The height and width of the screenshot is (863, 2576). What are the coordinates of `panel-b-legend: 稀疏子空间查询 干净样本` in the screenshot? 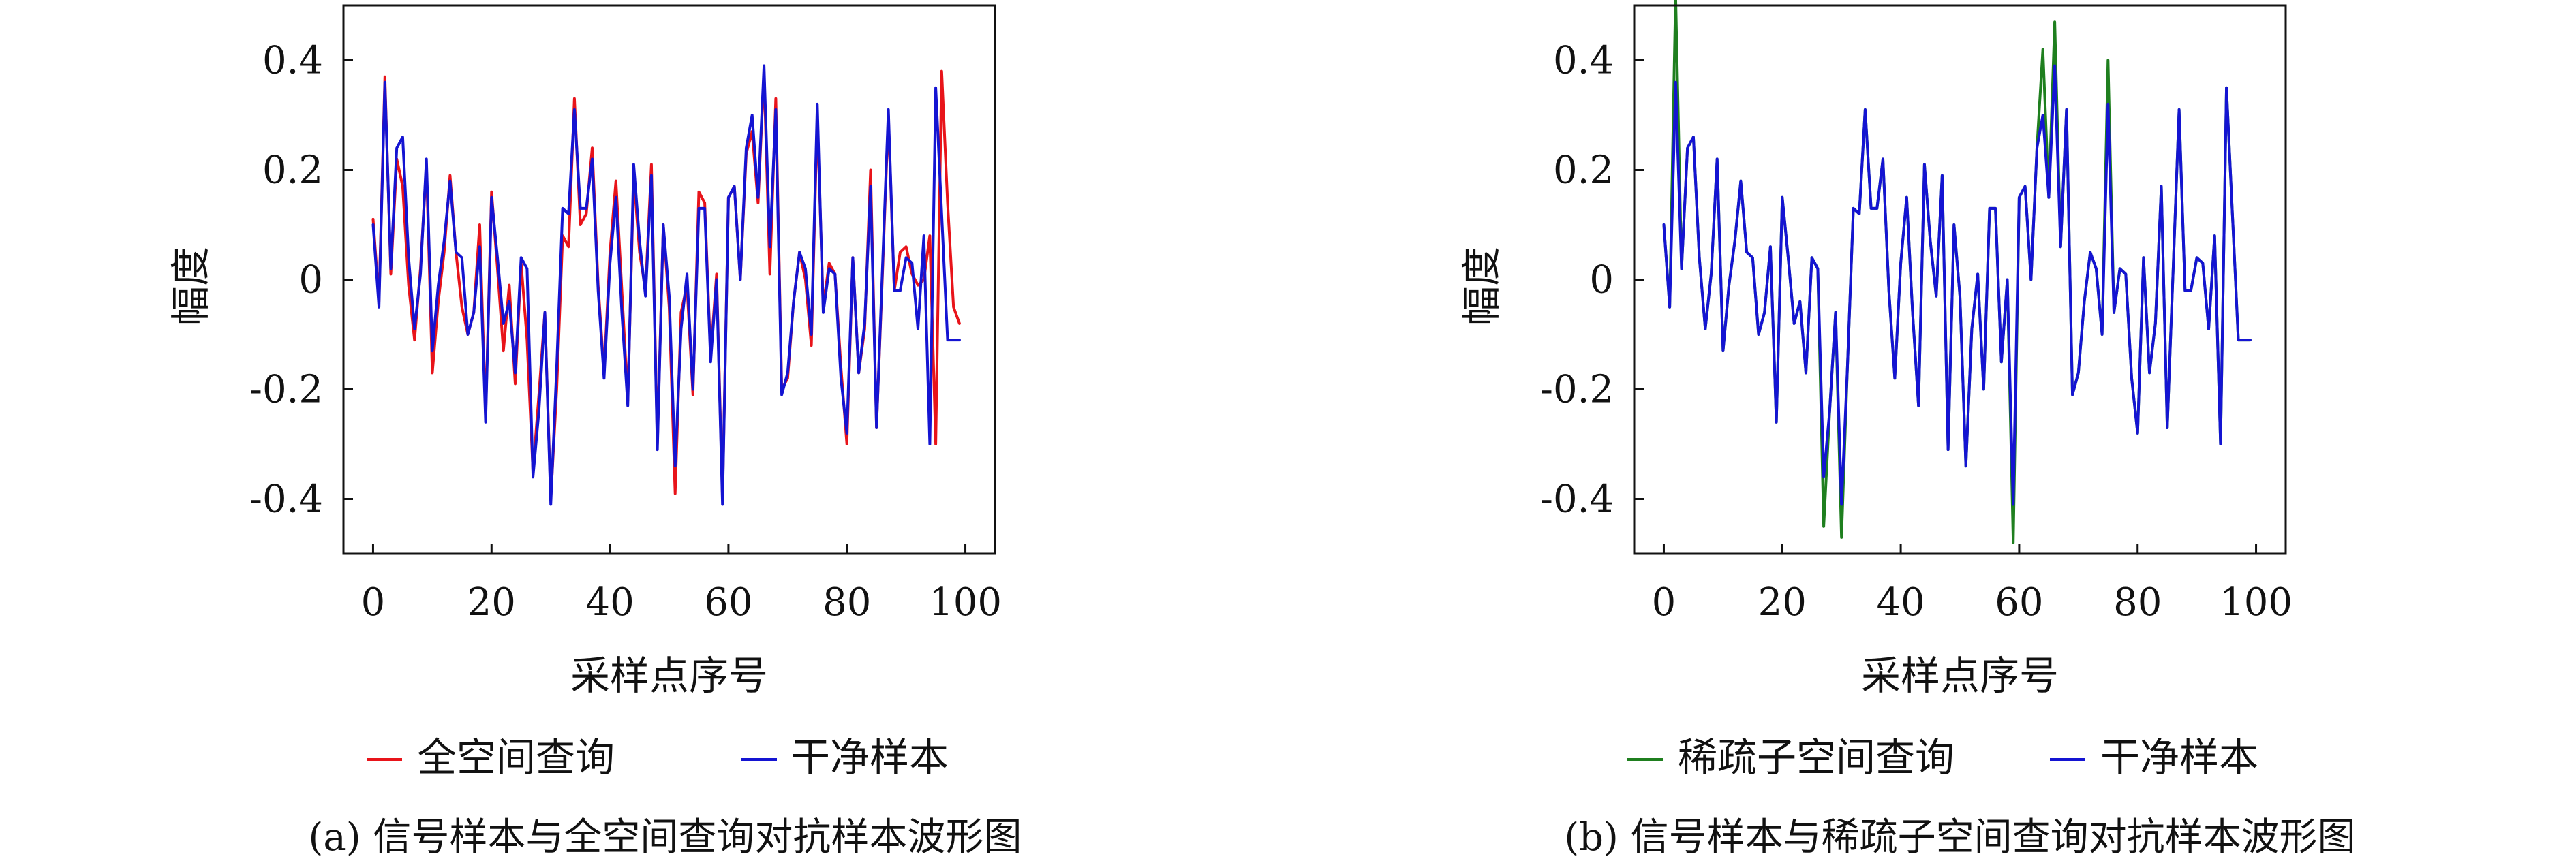 It's located at (1943, 757).